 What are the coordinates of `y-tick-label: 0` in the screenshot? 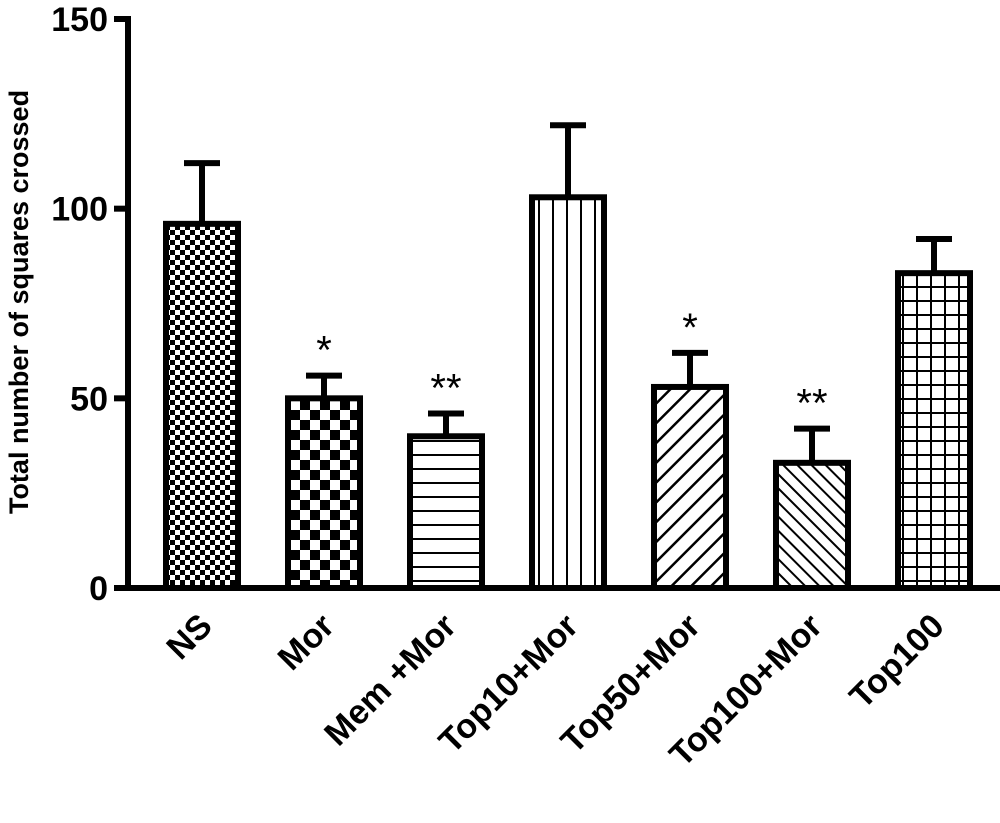 It's located at (98, 589).